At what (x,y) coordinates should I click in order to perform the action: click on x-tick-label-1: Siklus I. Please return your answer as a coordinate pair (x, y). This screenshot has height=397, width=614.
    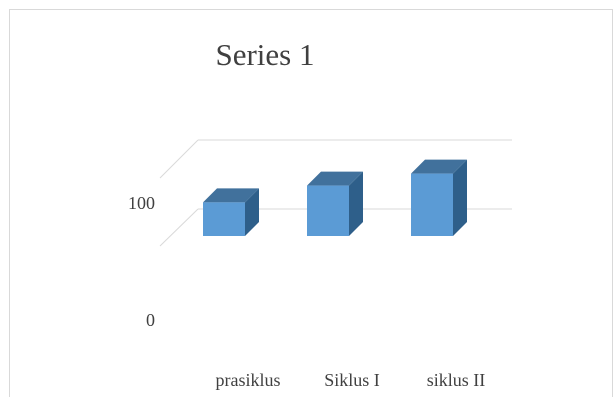
    Looking at the image, I should click on (352, 380).